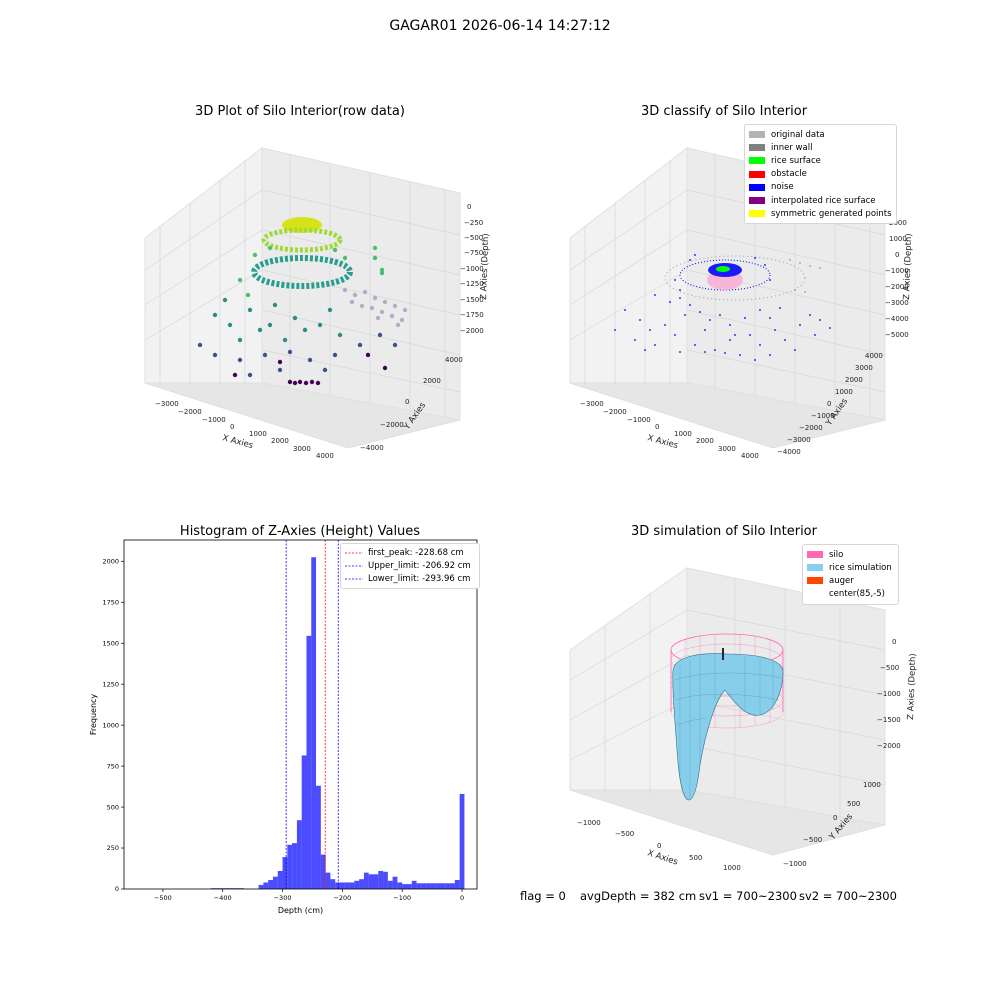 The width and height of the screenshot is (1000, 1000). Describe the element at coordinates (472, 331) in the screenshot. I see `panel1-ztick: −2000` at that location.